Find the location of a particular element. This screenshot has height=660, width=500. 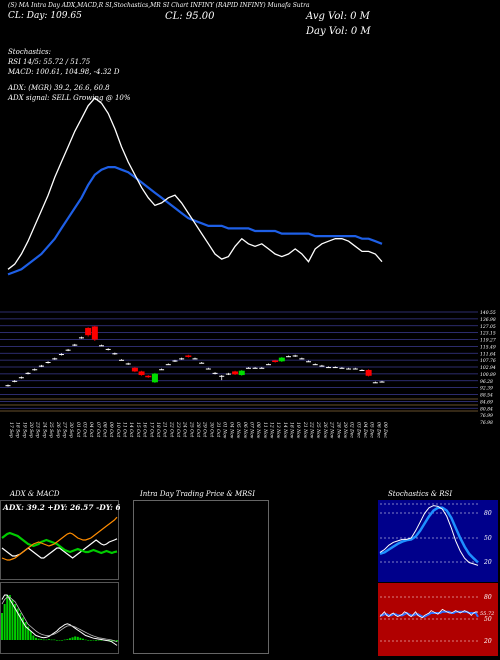

date-tick-label: 22 Nov is located at coordinates (312, 430).